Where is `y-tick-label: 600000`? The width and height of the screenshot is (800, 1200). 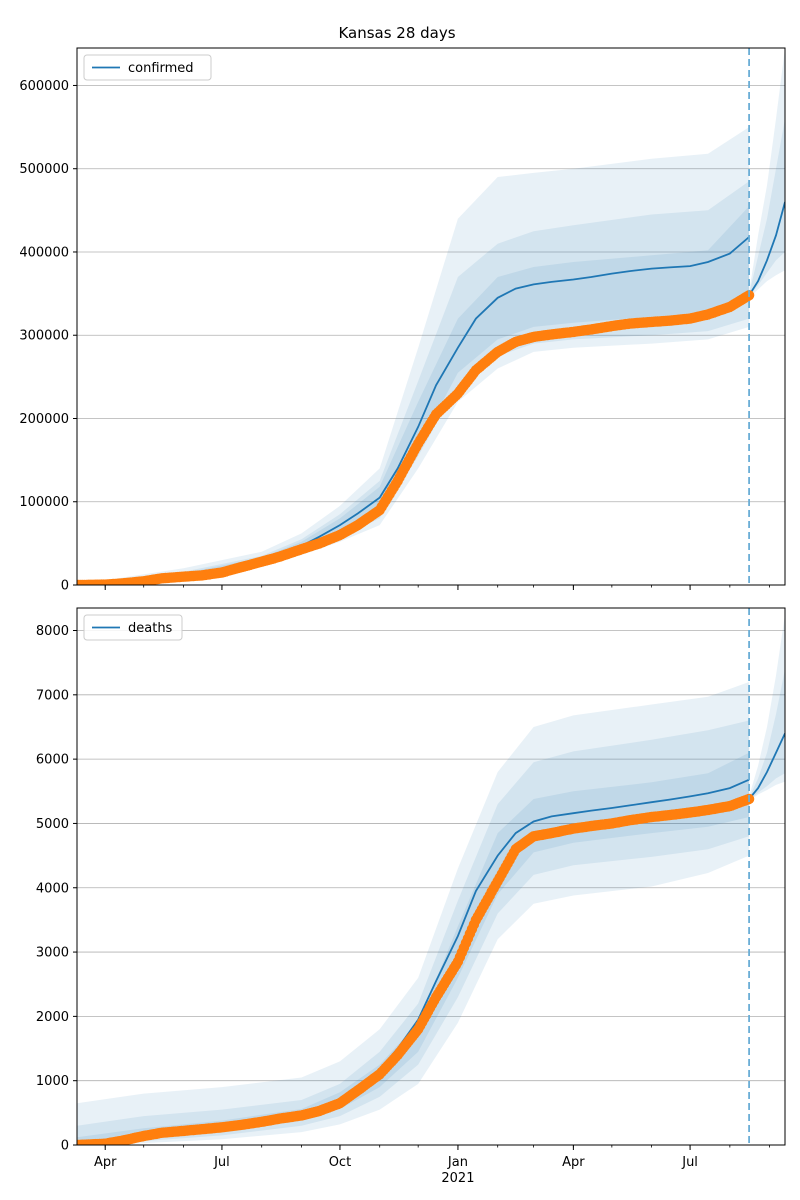
y-tick-label: 600000 is located at coordinates (44, 86).